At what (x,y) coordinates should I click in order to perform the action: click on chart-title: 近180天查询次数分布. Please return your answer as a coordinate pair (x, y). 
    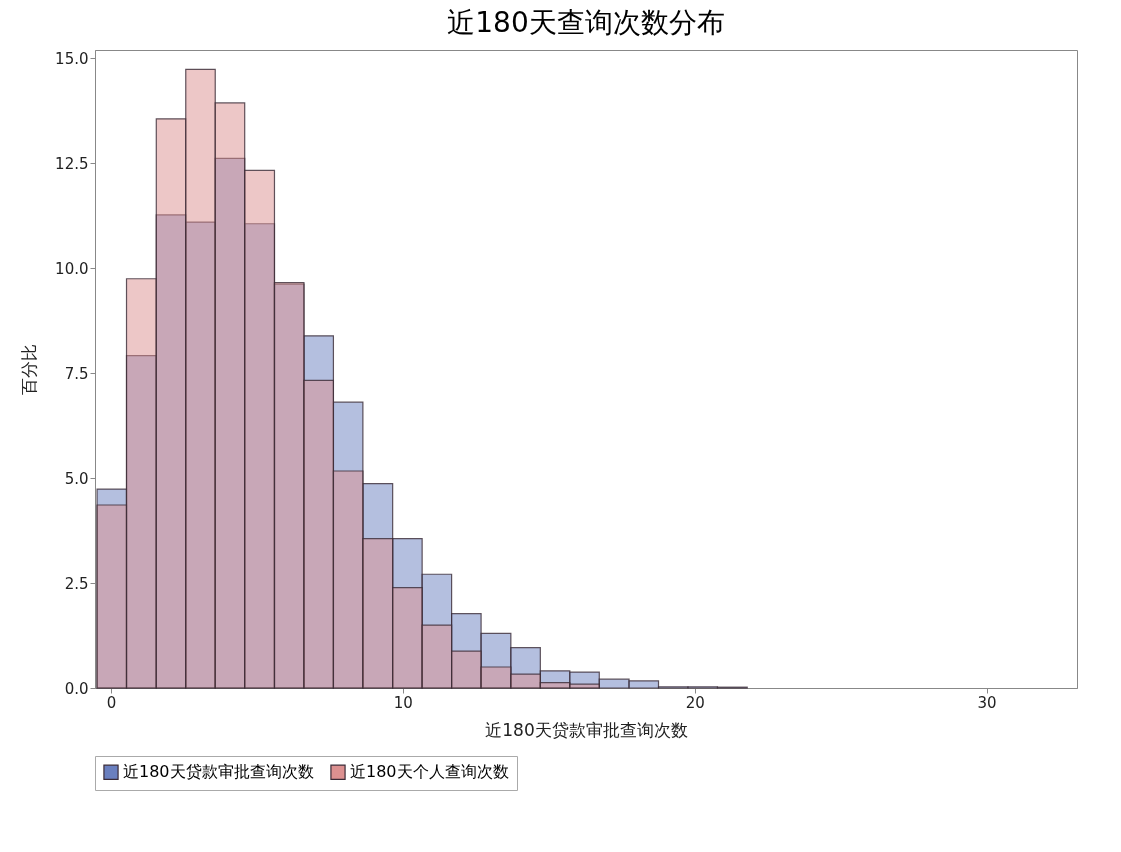
    Looking at the image, I should click on (586, 22).